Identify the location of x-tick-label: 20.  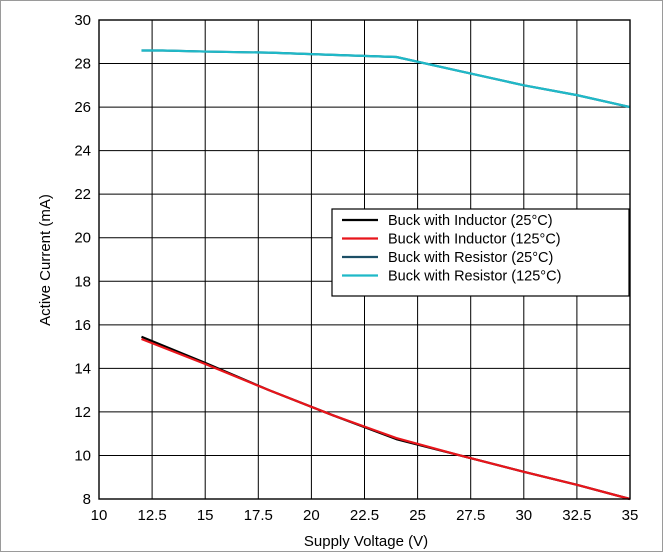
(311, 515).